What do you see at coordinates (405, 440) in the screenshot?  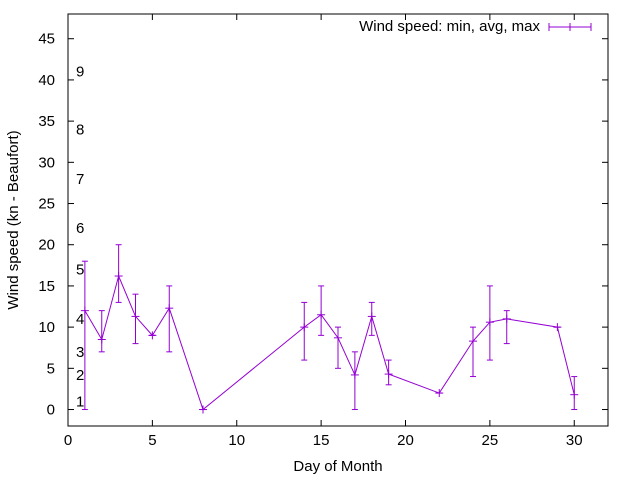 I see `x-tick-label: 20` at bounding box center [405, 440].